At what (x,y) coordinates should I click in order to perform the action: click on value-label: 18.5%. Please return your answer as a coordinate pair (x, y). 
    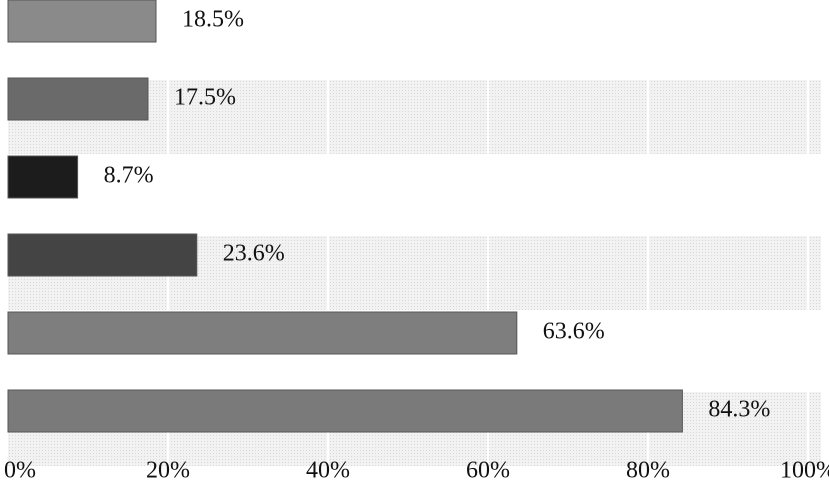
    Looking at the image, I should click on (213, 20).